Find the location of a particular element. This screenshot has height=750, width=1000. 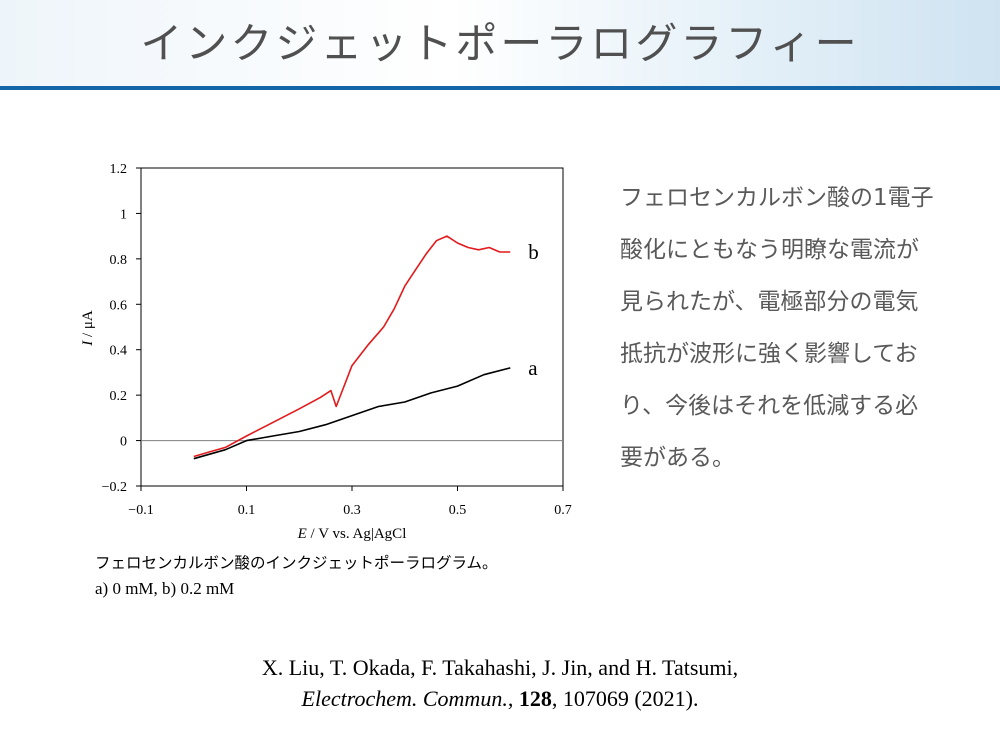

slide-title: インクジェットポーラログラフィー is located at coordinates (500, 43).